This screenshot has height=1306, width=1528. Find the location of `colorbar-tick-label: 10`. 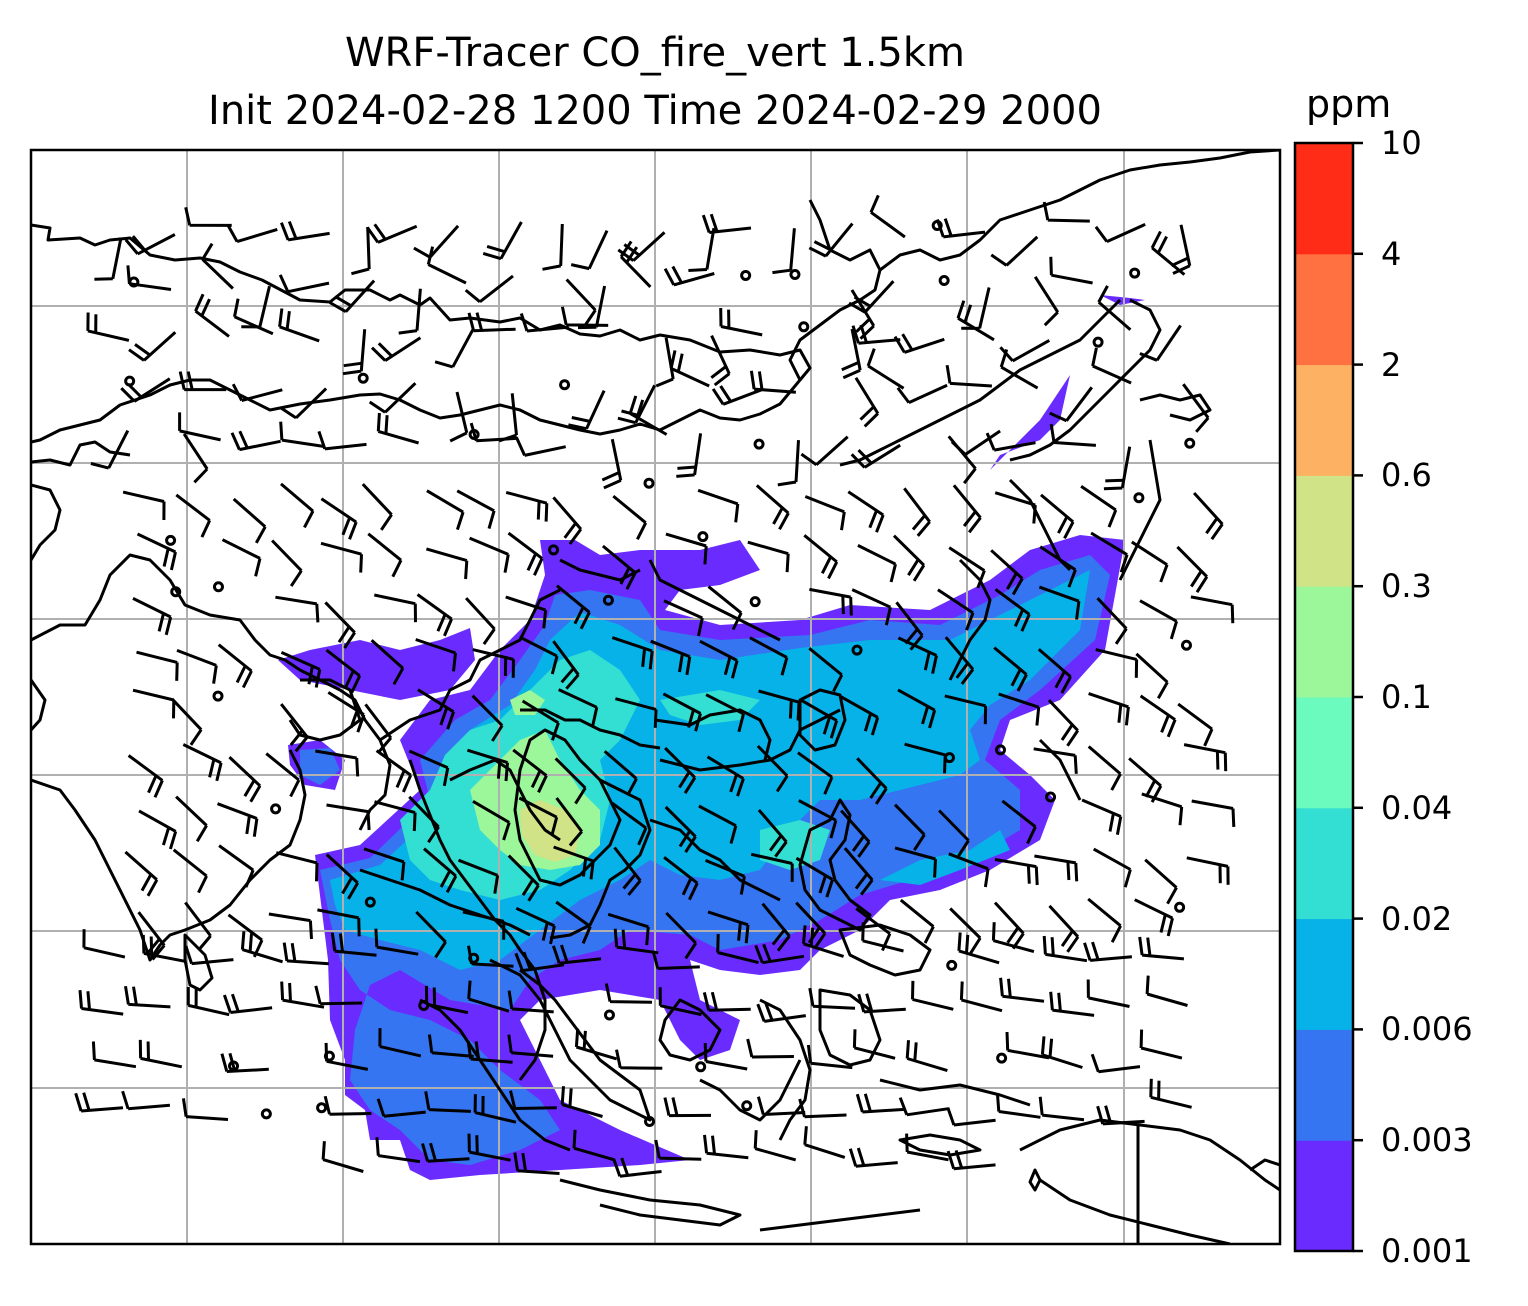

colorbar-tick-label: 10 is located at coordinates (1401, 143).